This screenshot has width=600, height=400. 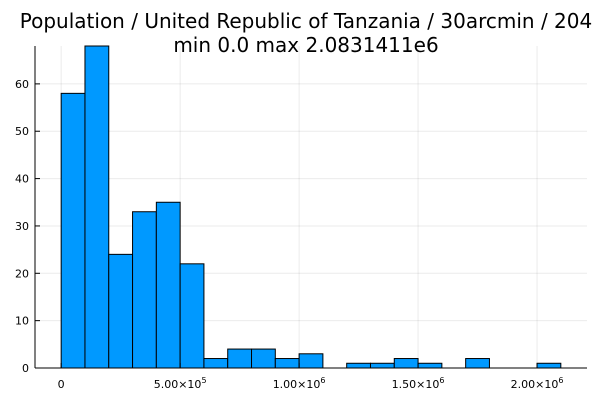 What do you see at coordinates (299, 383) in the screenshot?
I see `x-tick-label: 1.00×10⁶` at bounding box center [299, 383].